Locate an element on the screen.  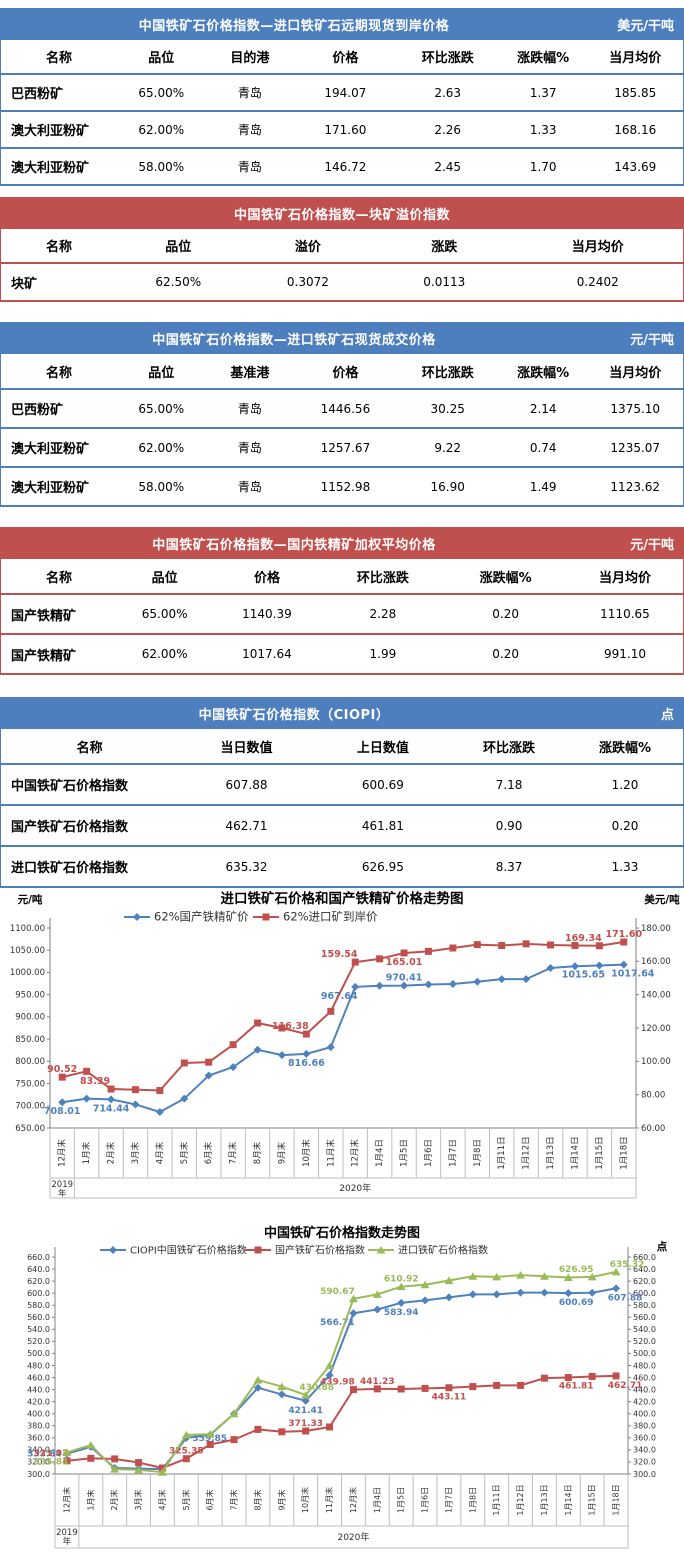
table-row: 国产铁精矿 65.00% 1140.39 2.28 0.20 1110.65 is located at coordinates (342, 615).